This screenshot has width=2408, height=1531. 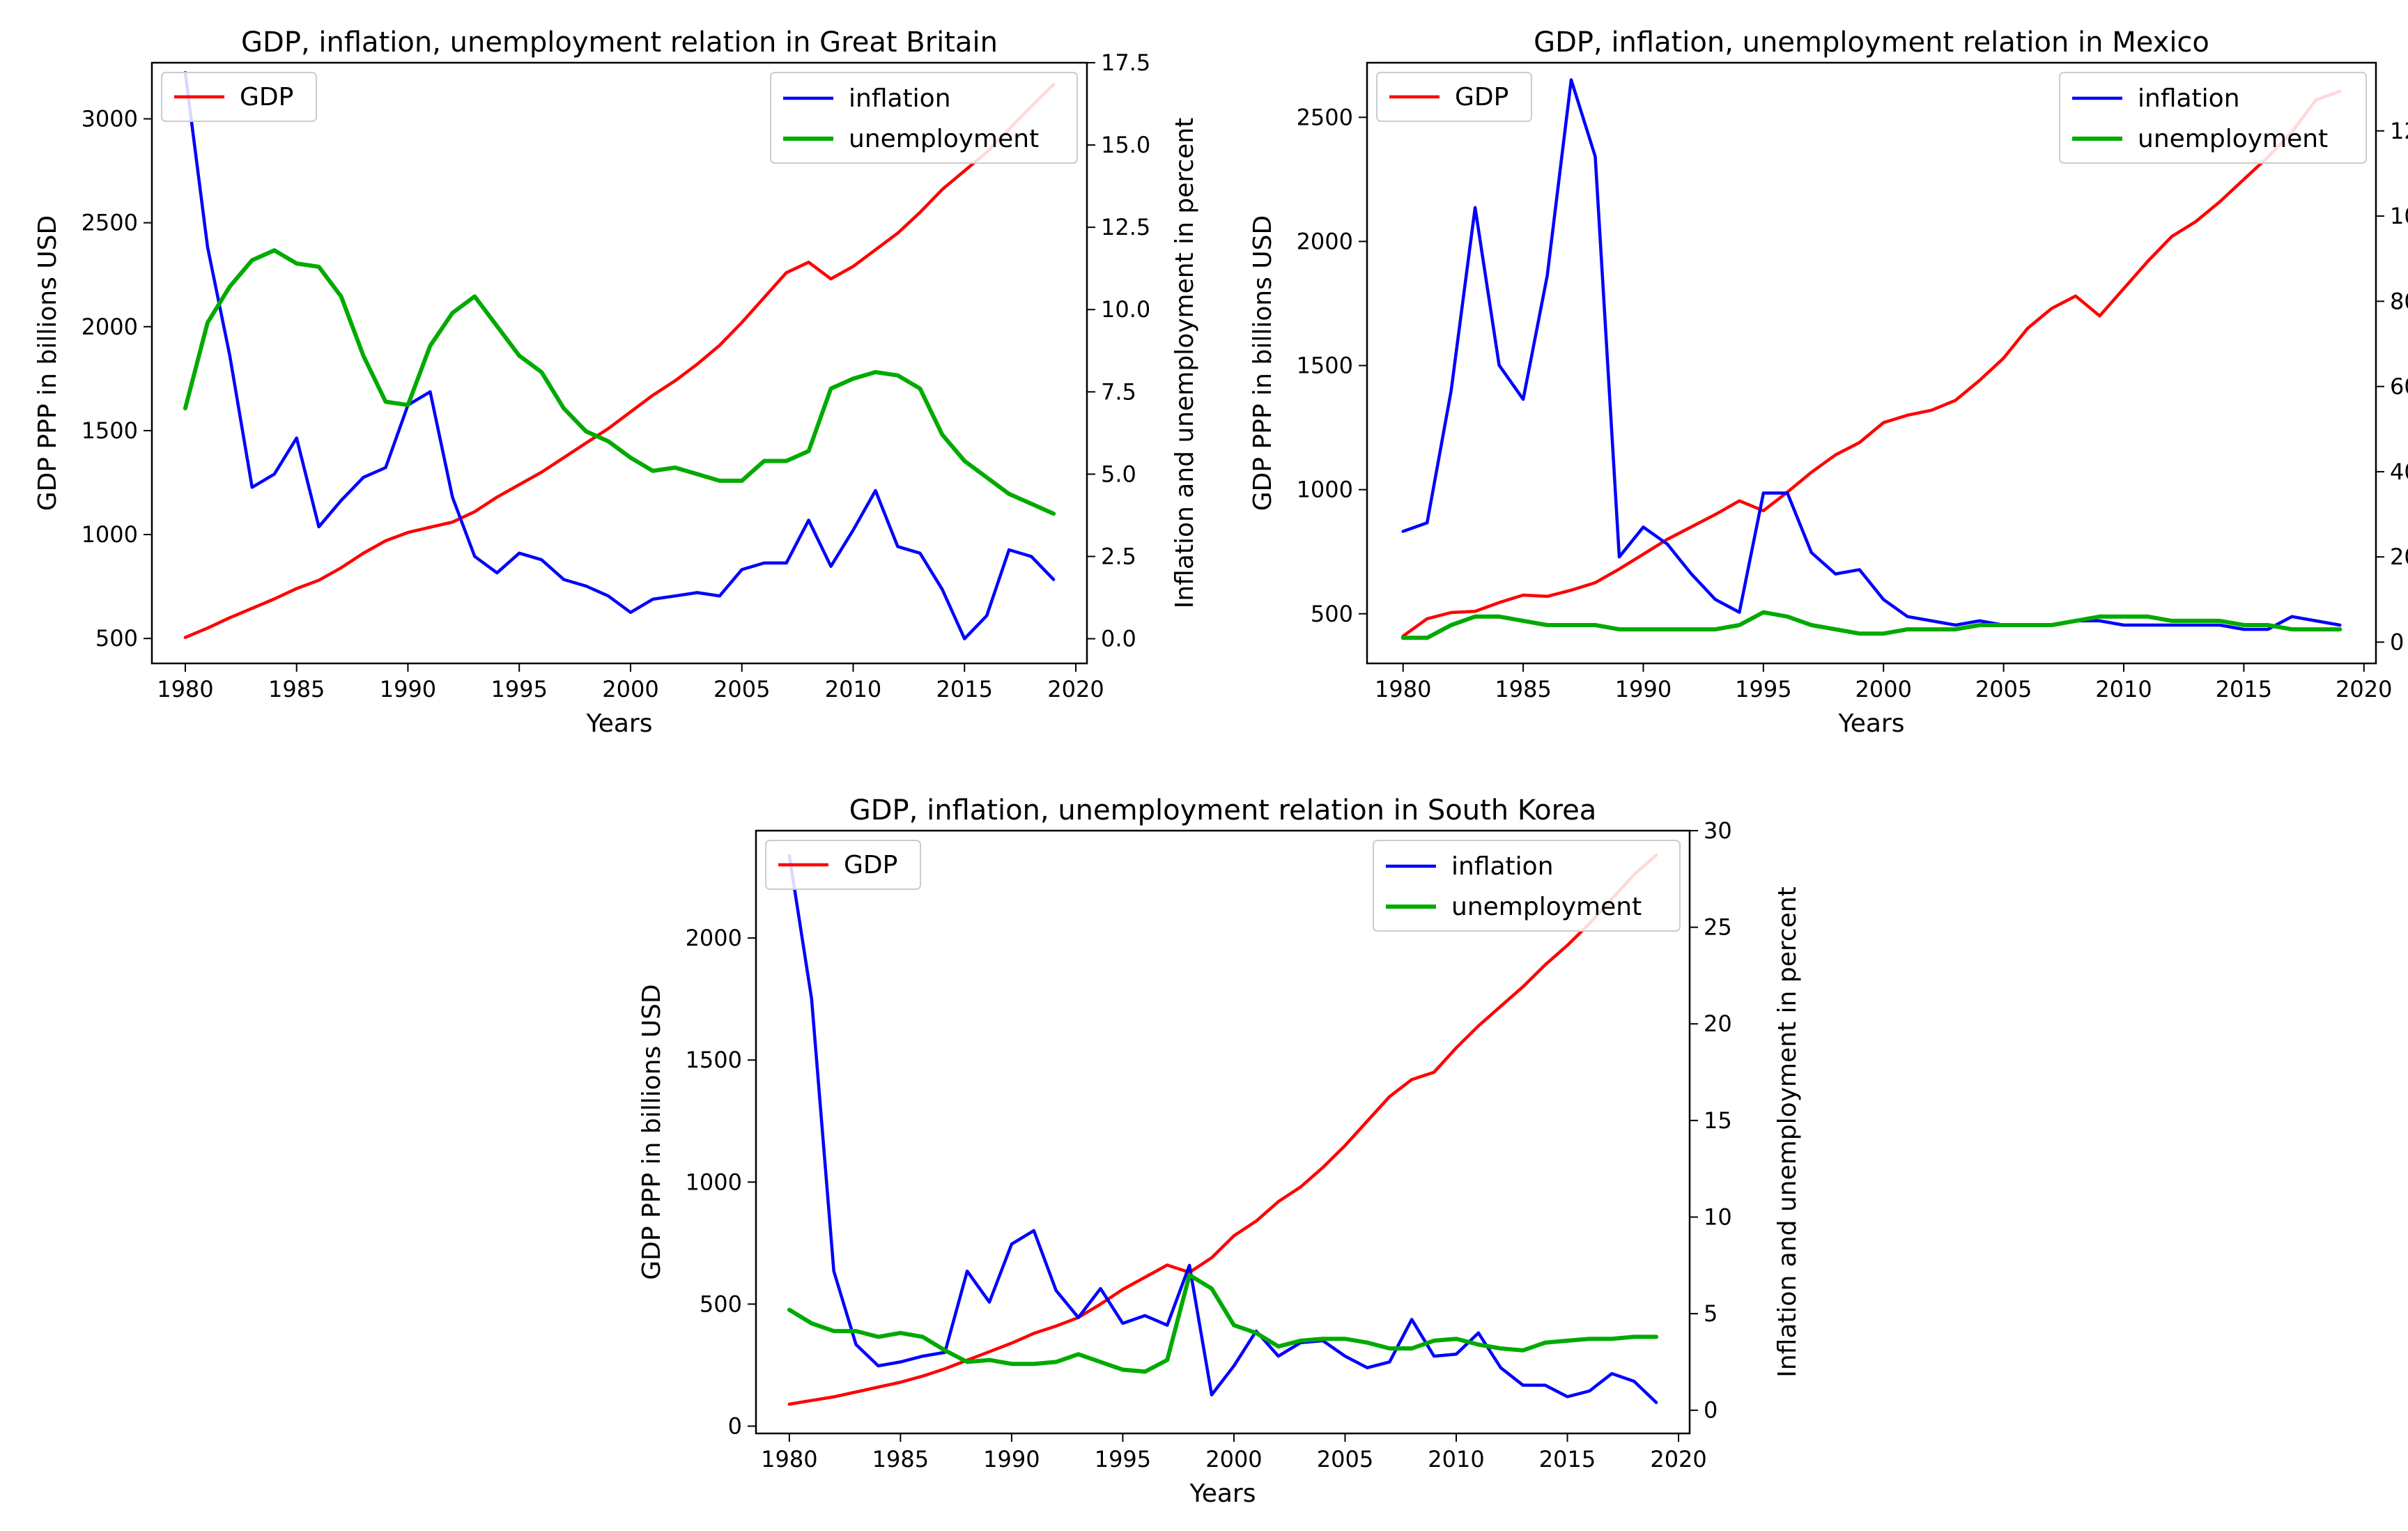 I want to click on y-right-tick-label: 5, so click(x=1711, y=1313).